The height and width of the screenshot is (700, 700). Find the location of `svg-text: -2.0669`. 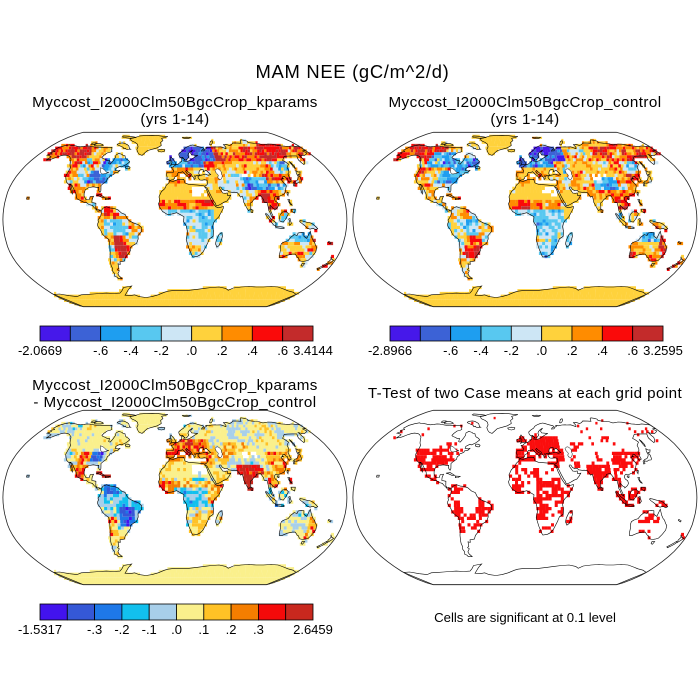

svg-text: -2.0669 is located at coordinates (40, 350).